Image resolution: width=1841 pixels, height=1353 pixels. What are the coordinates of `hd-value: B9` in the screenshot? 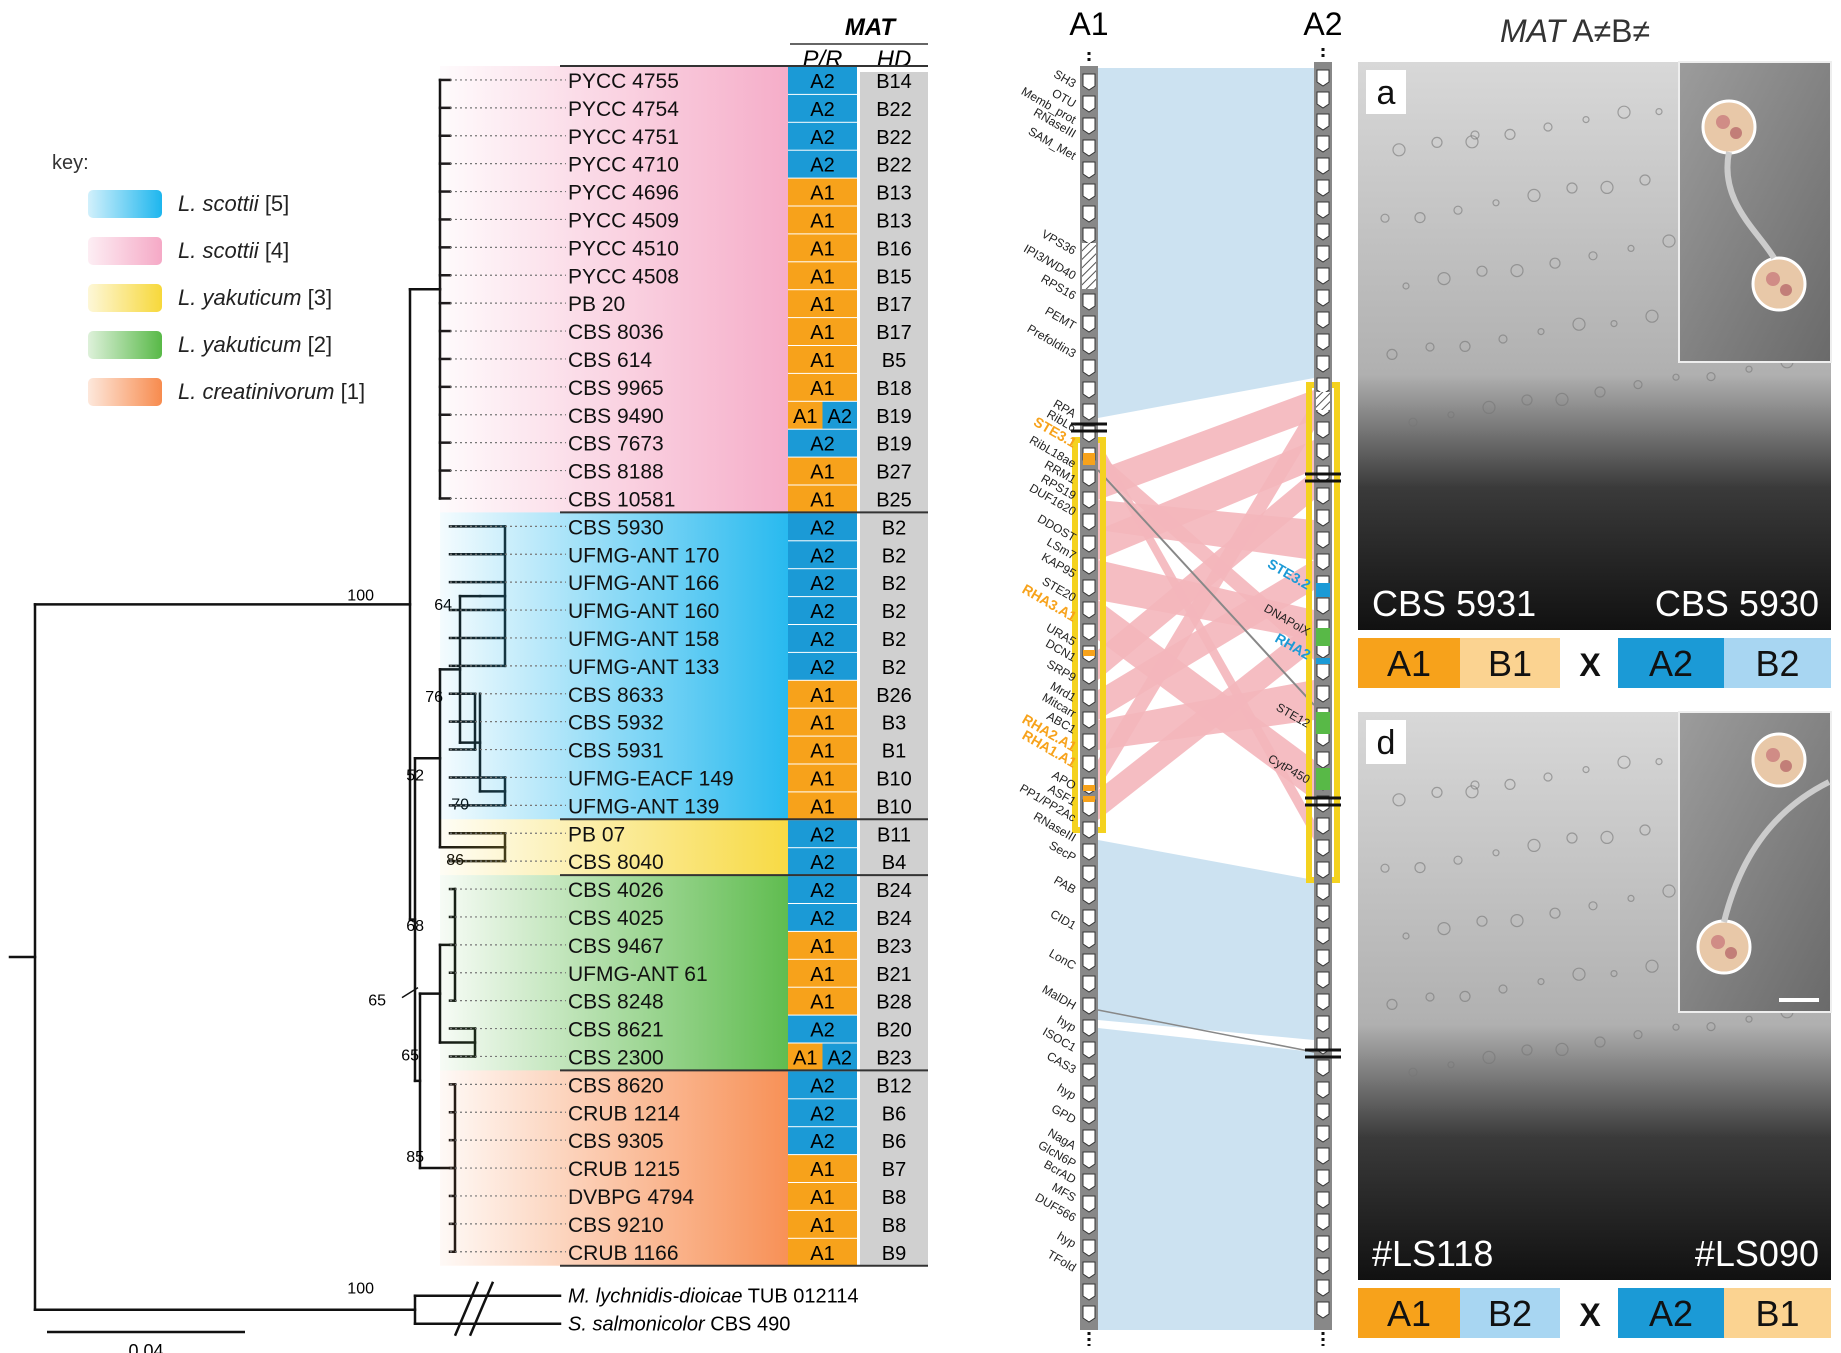 It's located at (894, 1254).